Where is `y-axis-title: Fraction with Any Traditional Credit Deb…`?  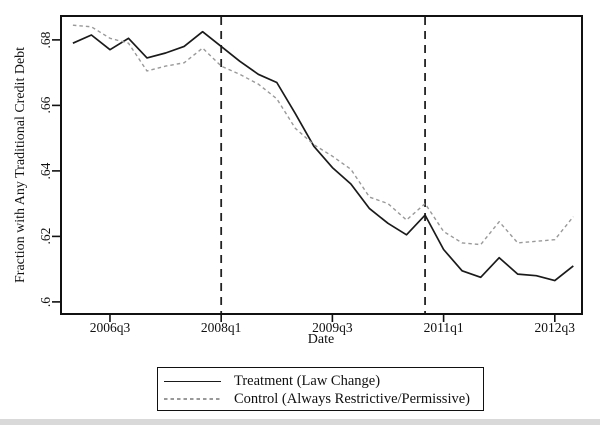 y-axis-title: Fraction with Any Traditional Credit Deb… is located at coordinates (20, 165).